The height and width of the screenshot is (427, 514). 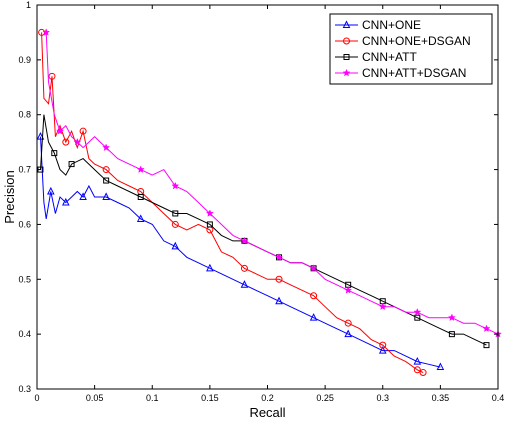 I want to click on x-tick-label: 0.4, so click(x=498, y=398).